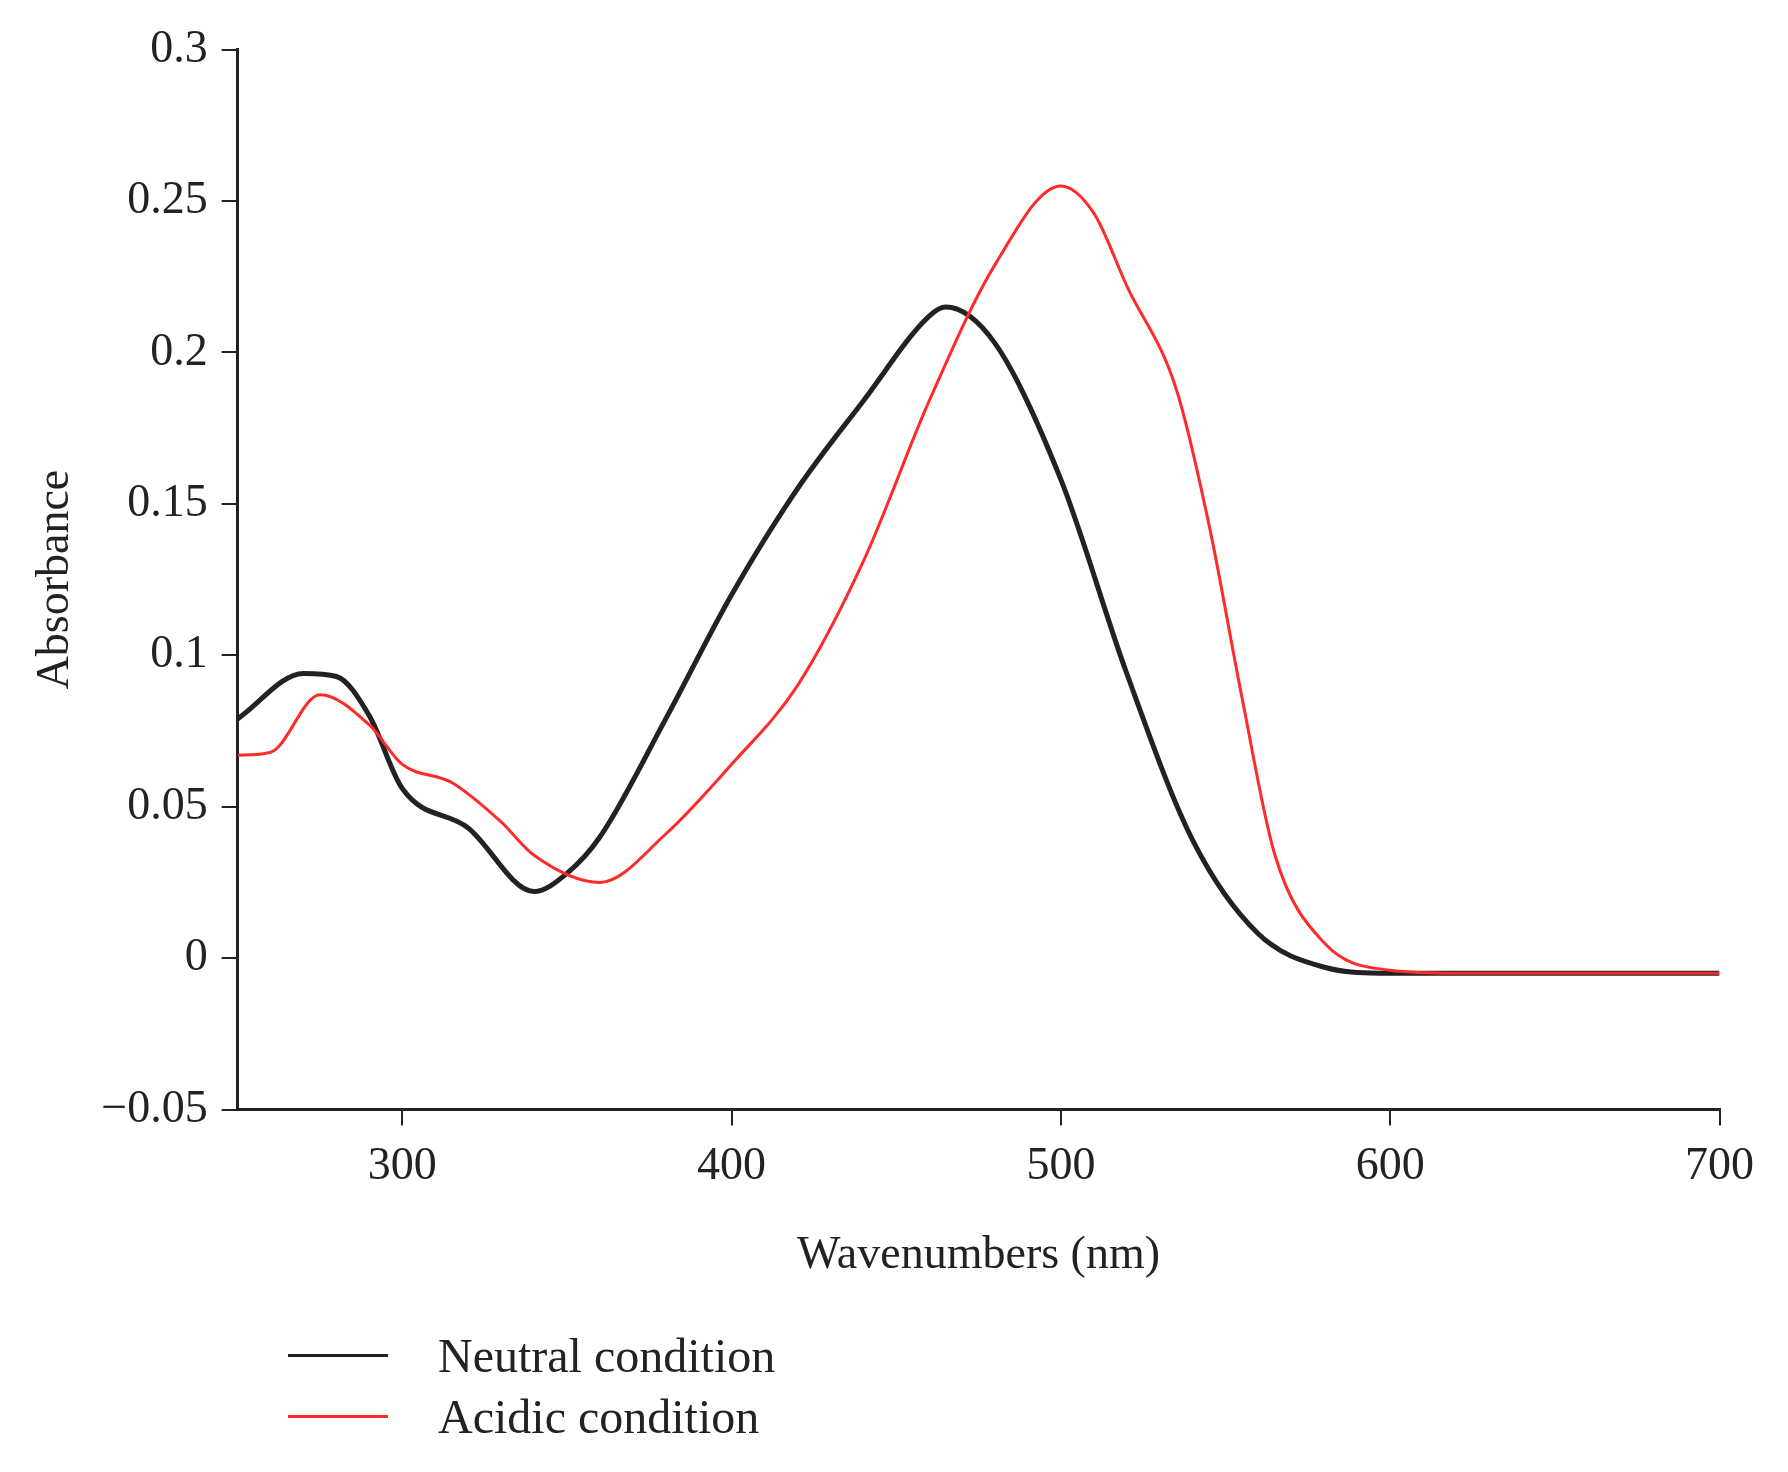 The image size is (1788, 1472). What do you see at coordinates (1390, 1164) in the screenshot?
I see `x-tick-label: 600` at bounding box center [1390, 1164].